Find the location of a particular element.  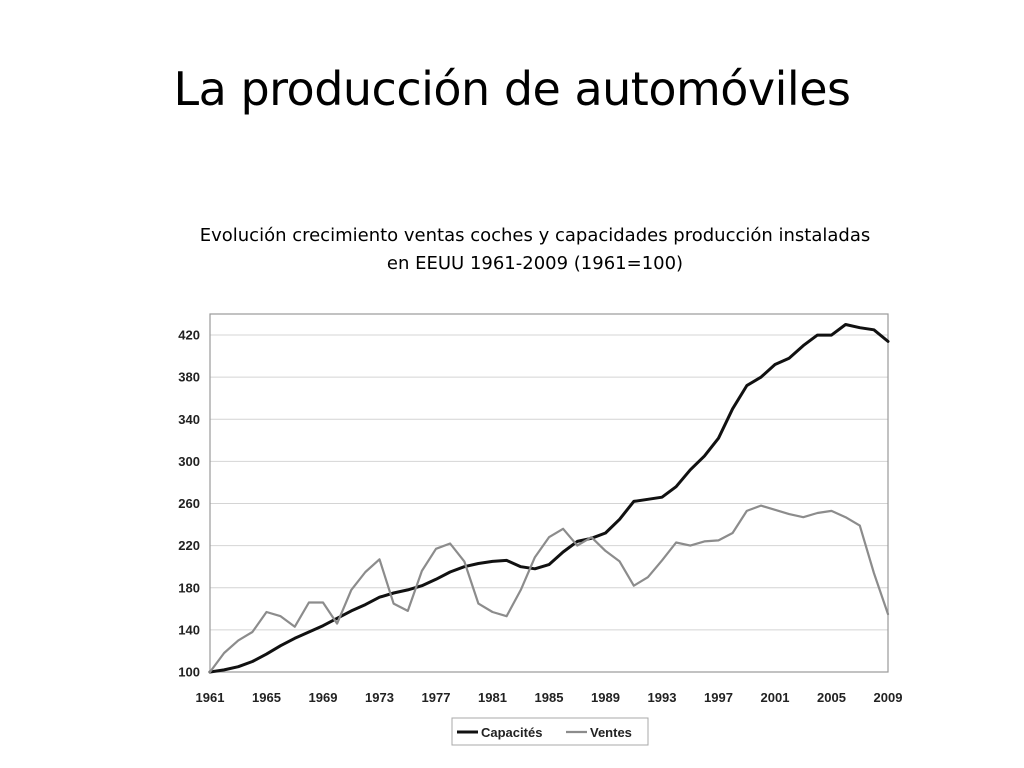

y-tick-label: 420 is located at coordinates (189, 335).